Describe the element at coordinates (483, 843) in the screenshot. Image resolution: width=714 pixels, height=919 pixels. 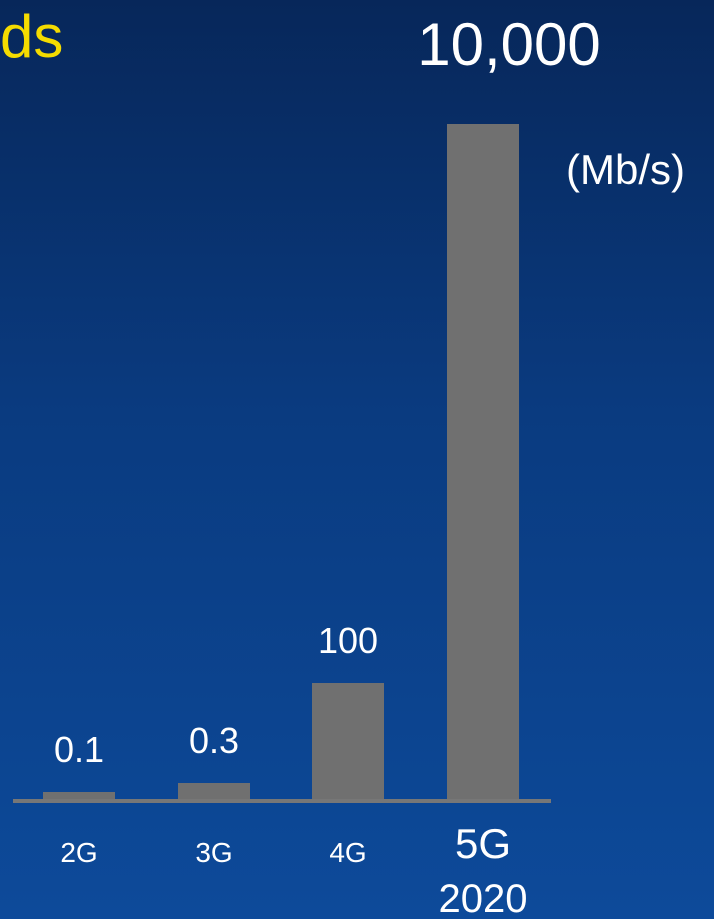
I see `category-label-5g: 5G` at that location.